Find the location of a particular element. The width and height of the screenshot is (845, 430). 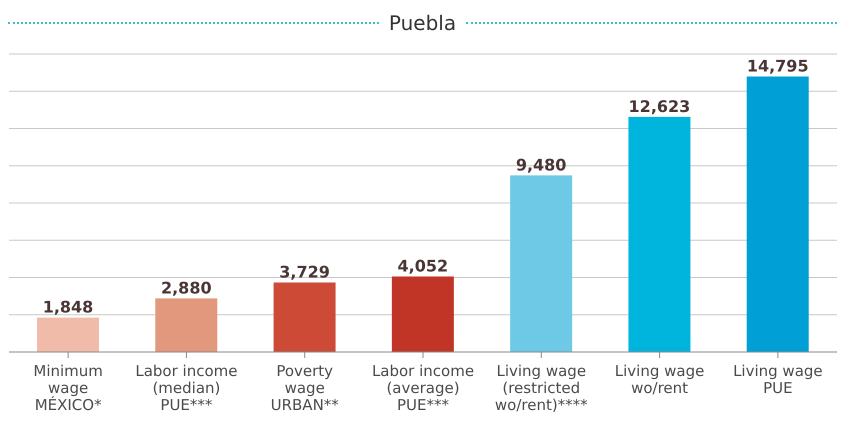

data-label: 1,848 is located at coordinates (68, 307).